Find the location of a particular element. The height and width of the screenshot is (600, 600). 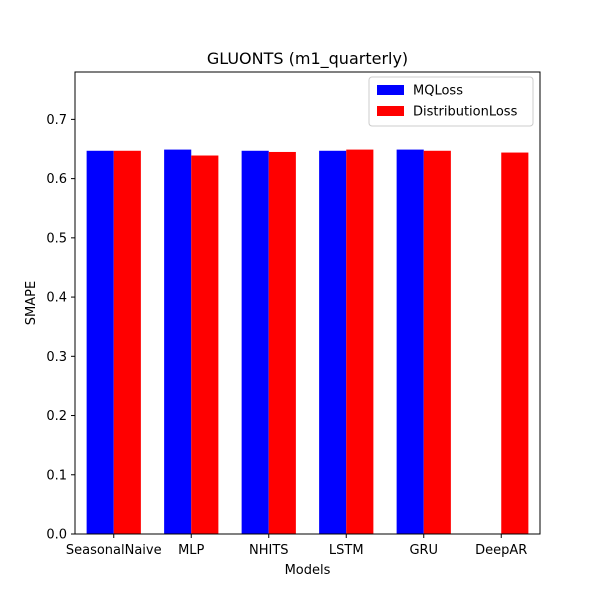

y-tick-label: 0.0 is located at coordinates (56, 535).